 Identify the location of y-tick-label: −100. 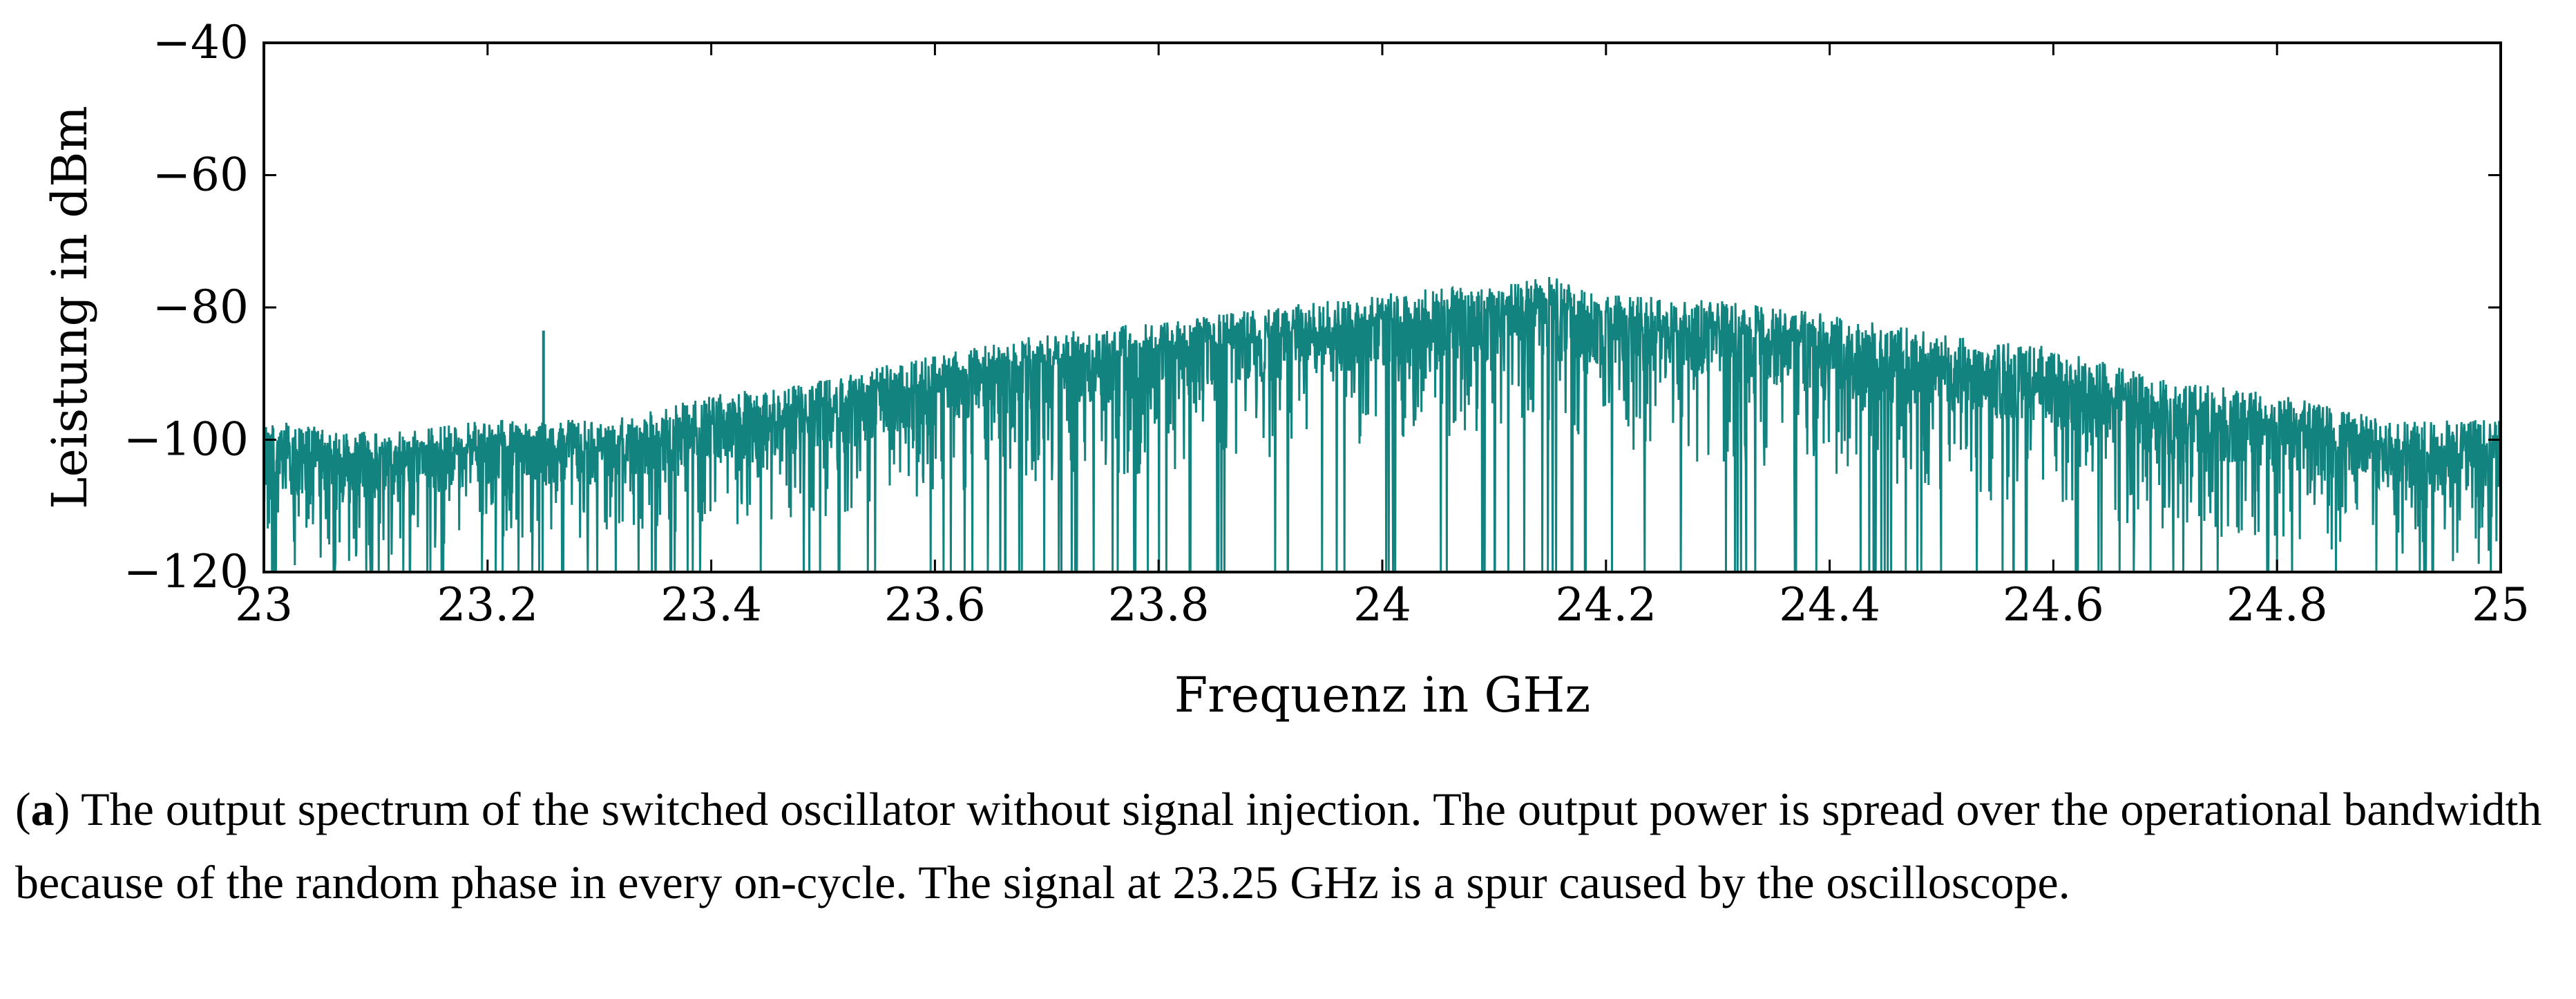
(186, 439).